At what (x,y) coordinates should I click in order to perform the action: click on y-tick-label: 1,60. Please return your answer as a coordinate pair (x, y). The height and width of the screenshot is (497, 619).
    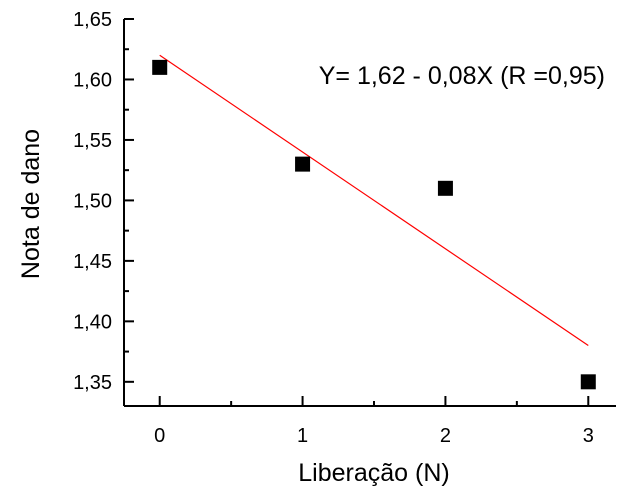
    Looking at the image, I should click on (92, 80).